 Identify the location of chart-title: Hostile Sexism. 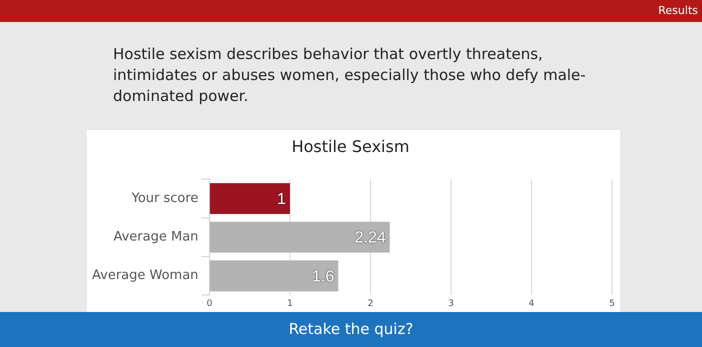
(351, 146).